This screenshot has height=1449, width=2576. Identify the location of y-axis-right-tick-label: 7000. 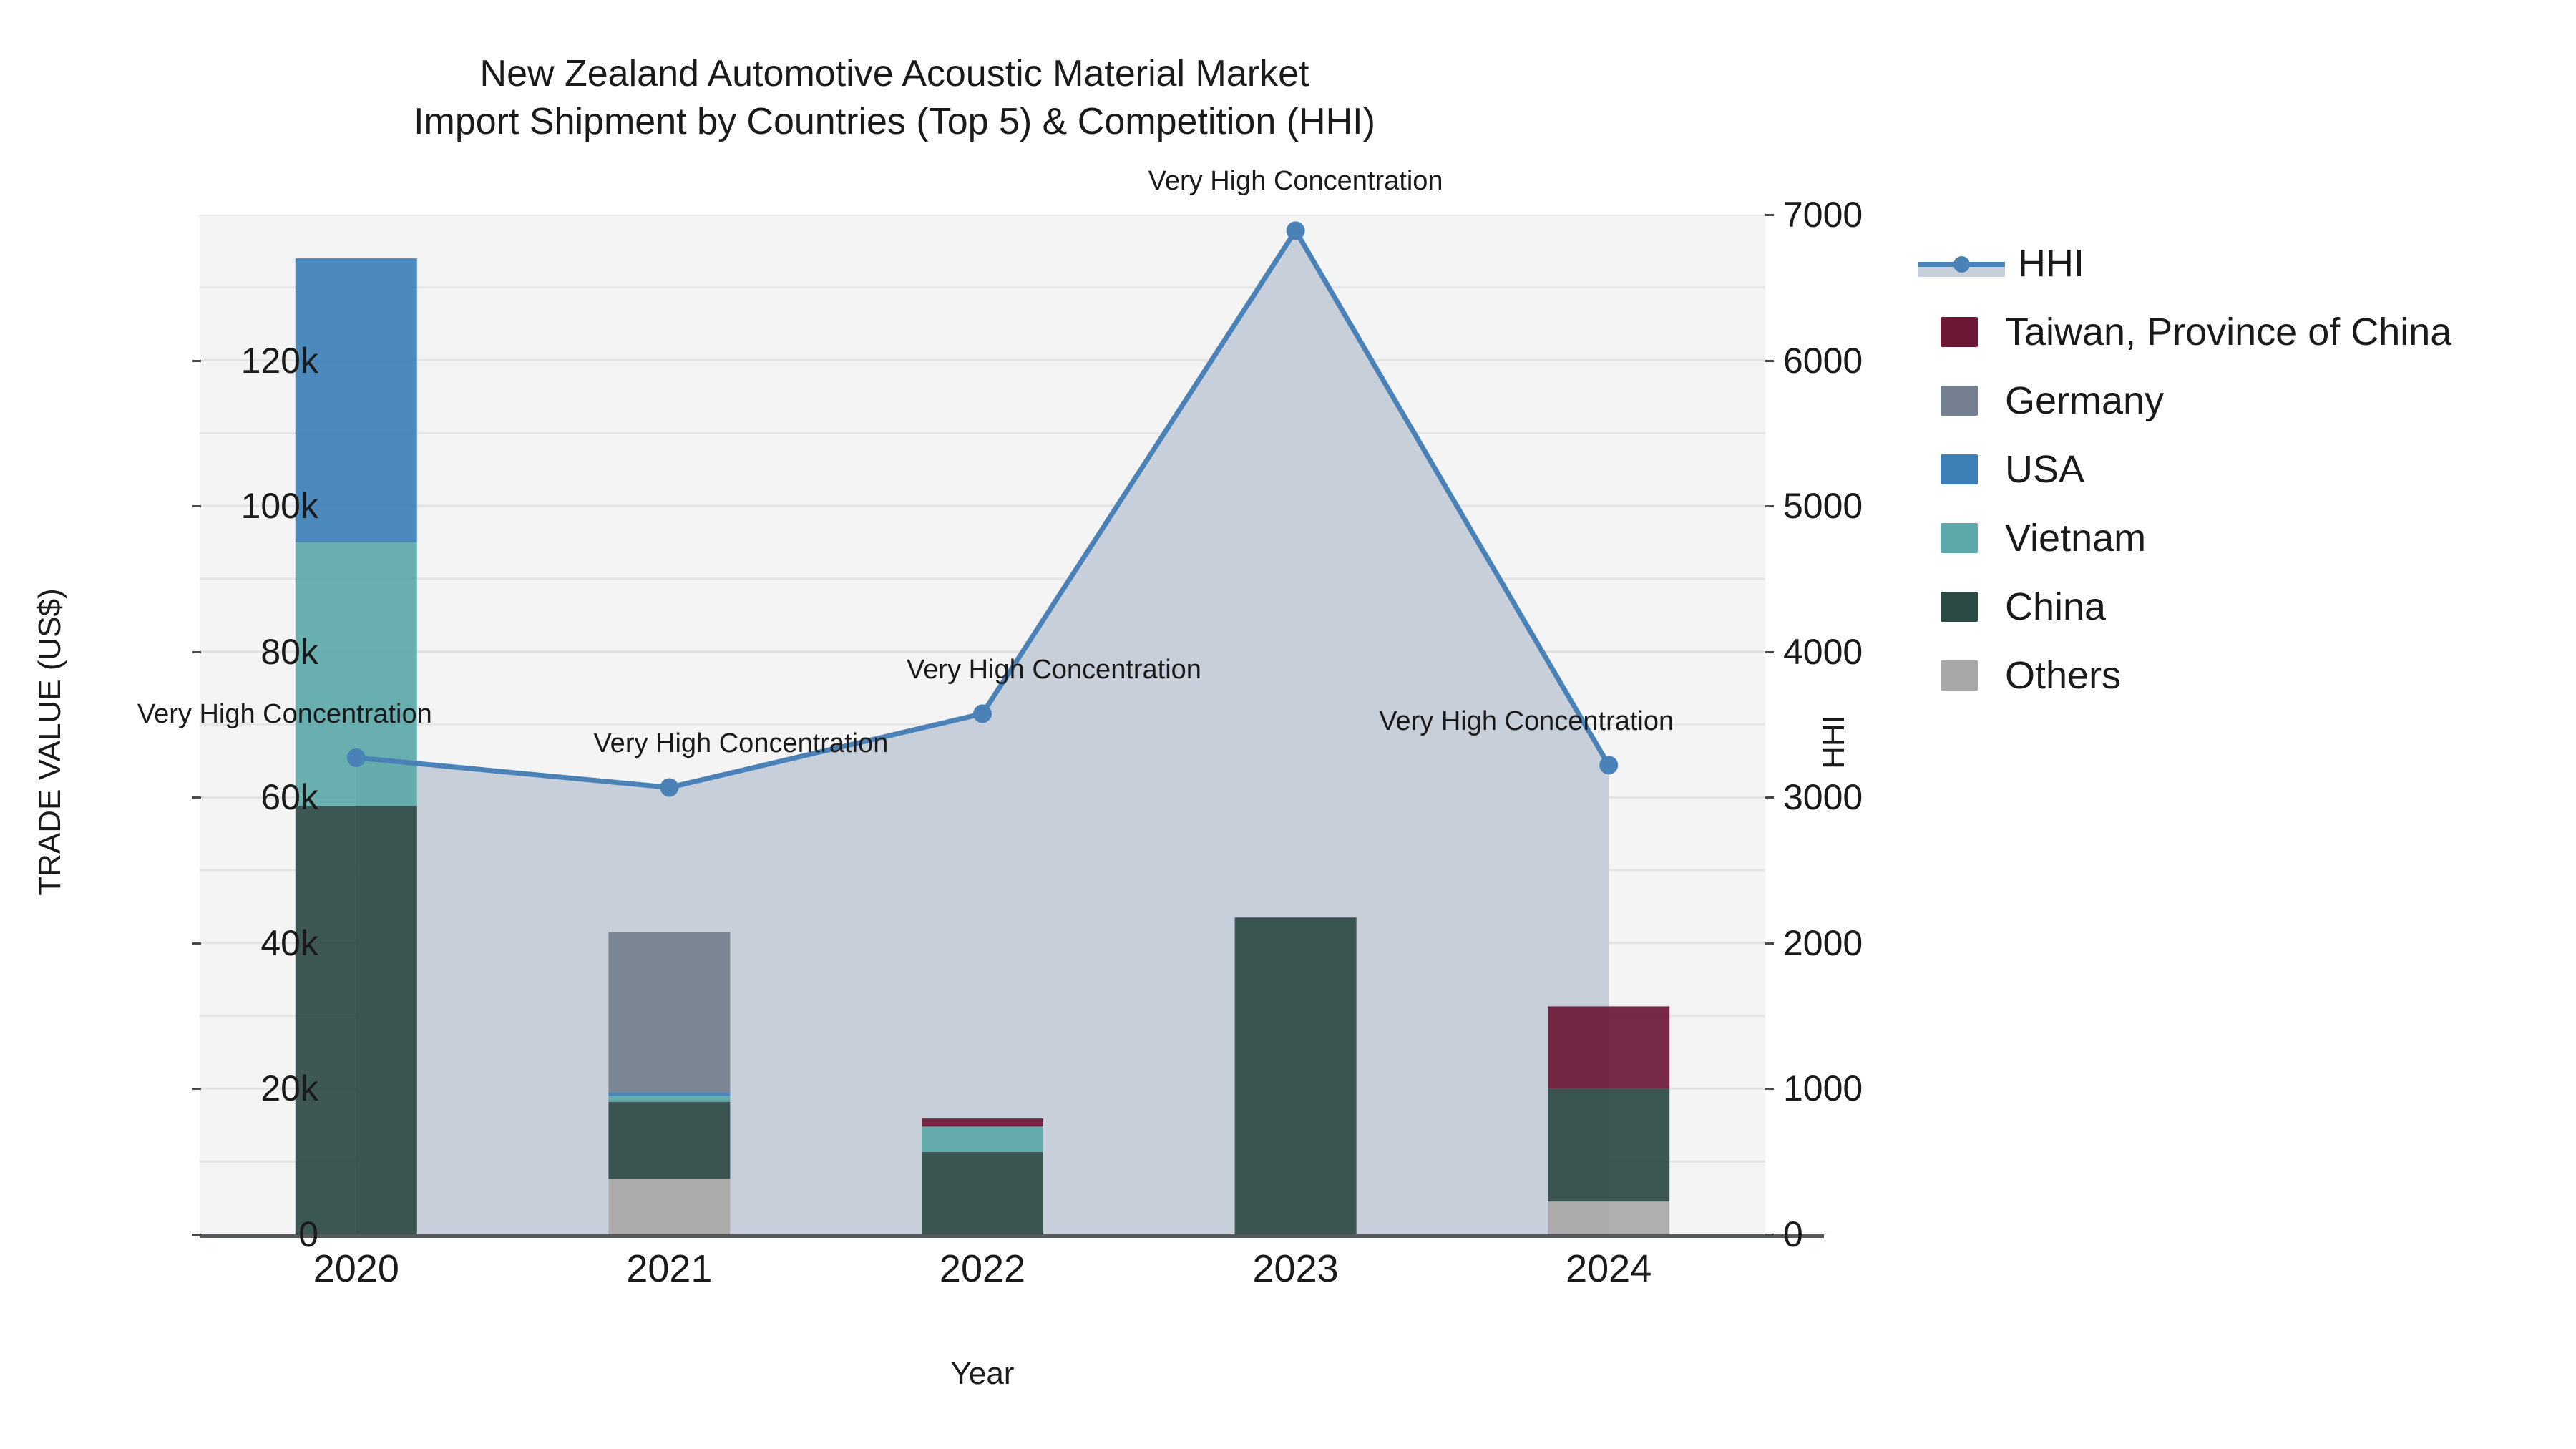
(1823, 215).